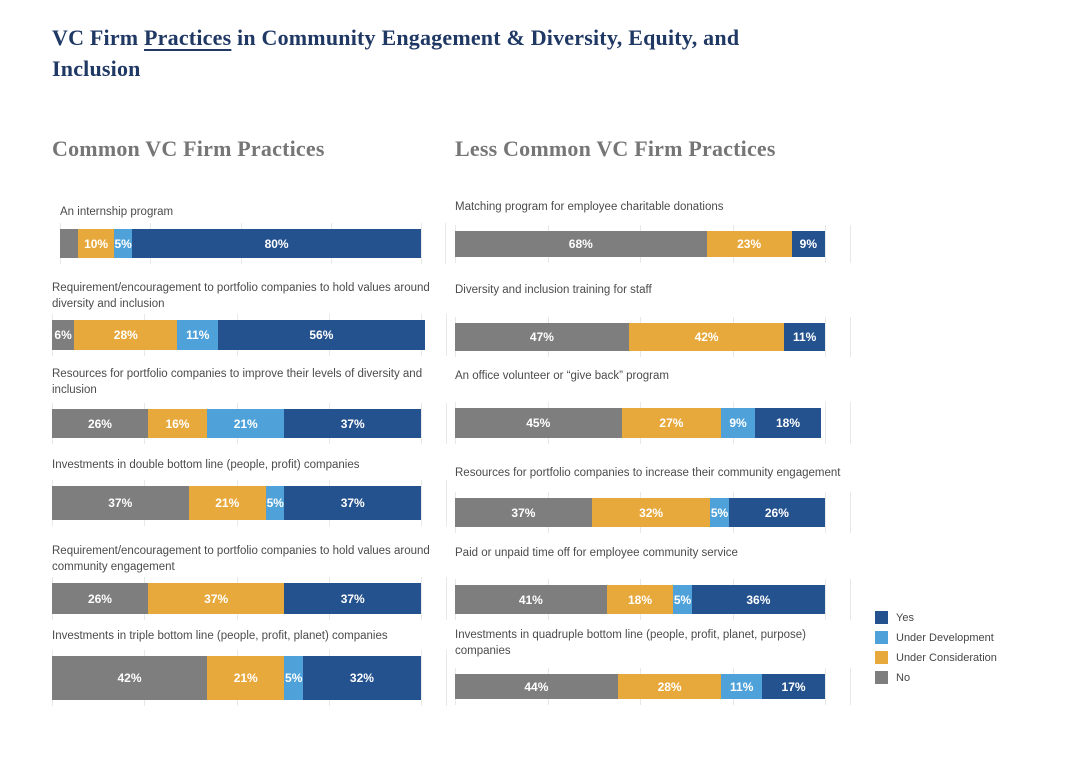  What do you see at coordinates (793, 686) in the screenshot?
I see `bar-segment-yes: 17%` at bounding box center [793, 686].